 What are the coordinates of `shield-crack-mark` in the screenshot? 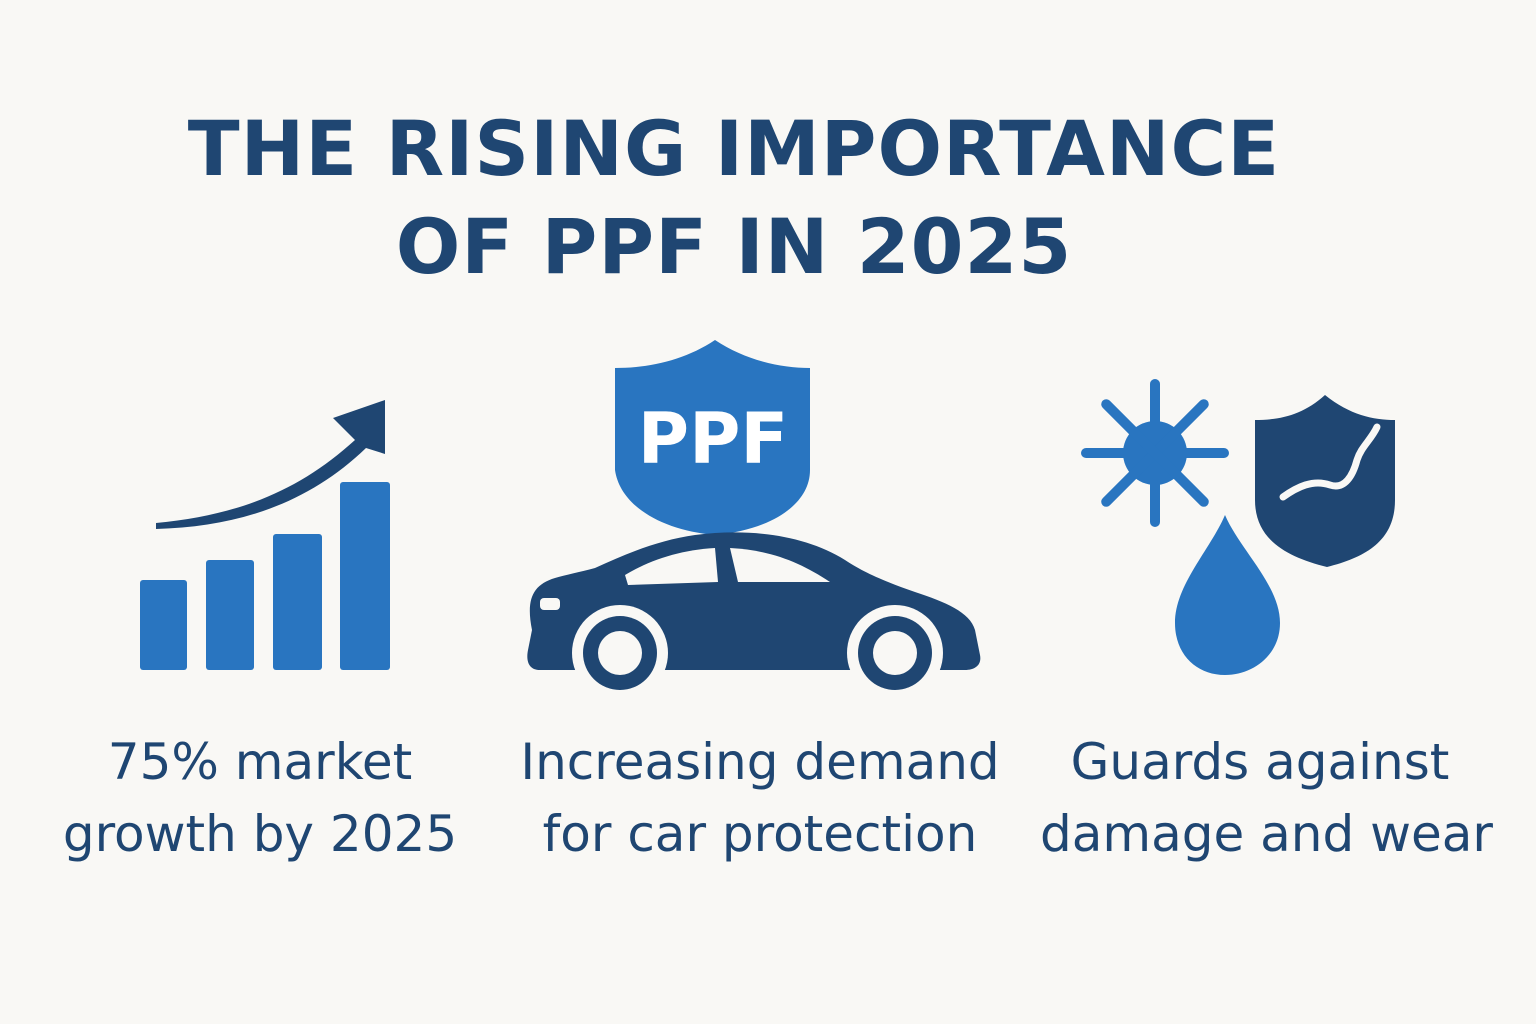 It's located at (1330, 462).